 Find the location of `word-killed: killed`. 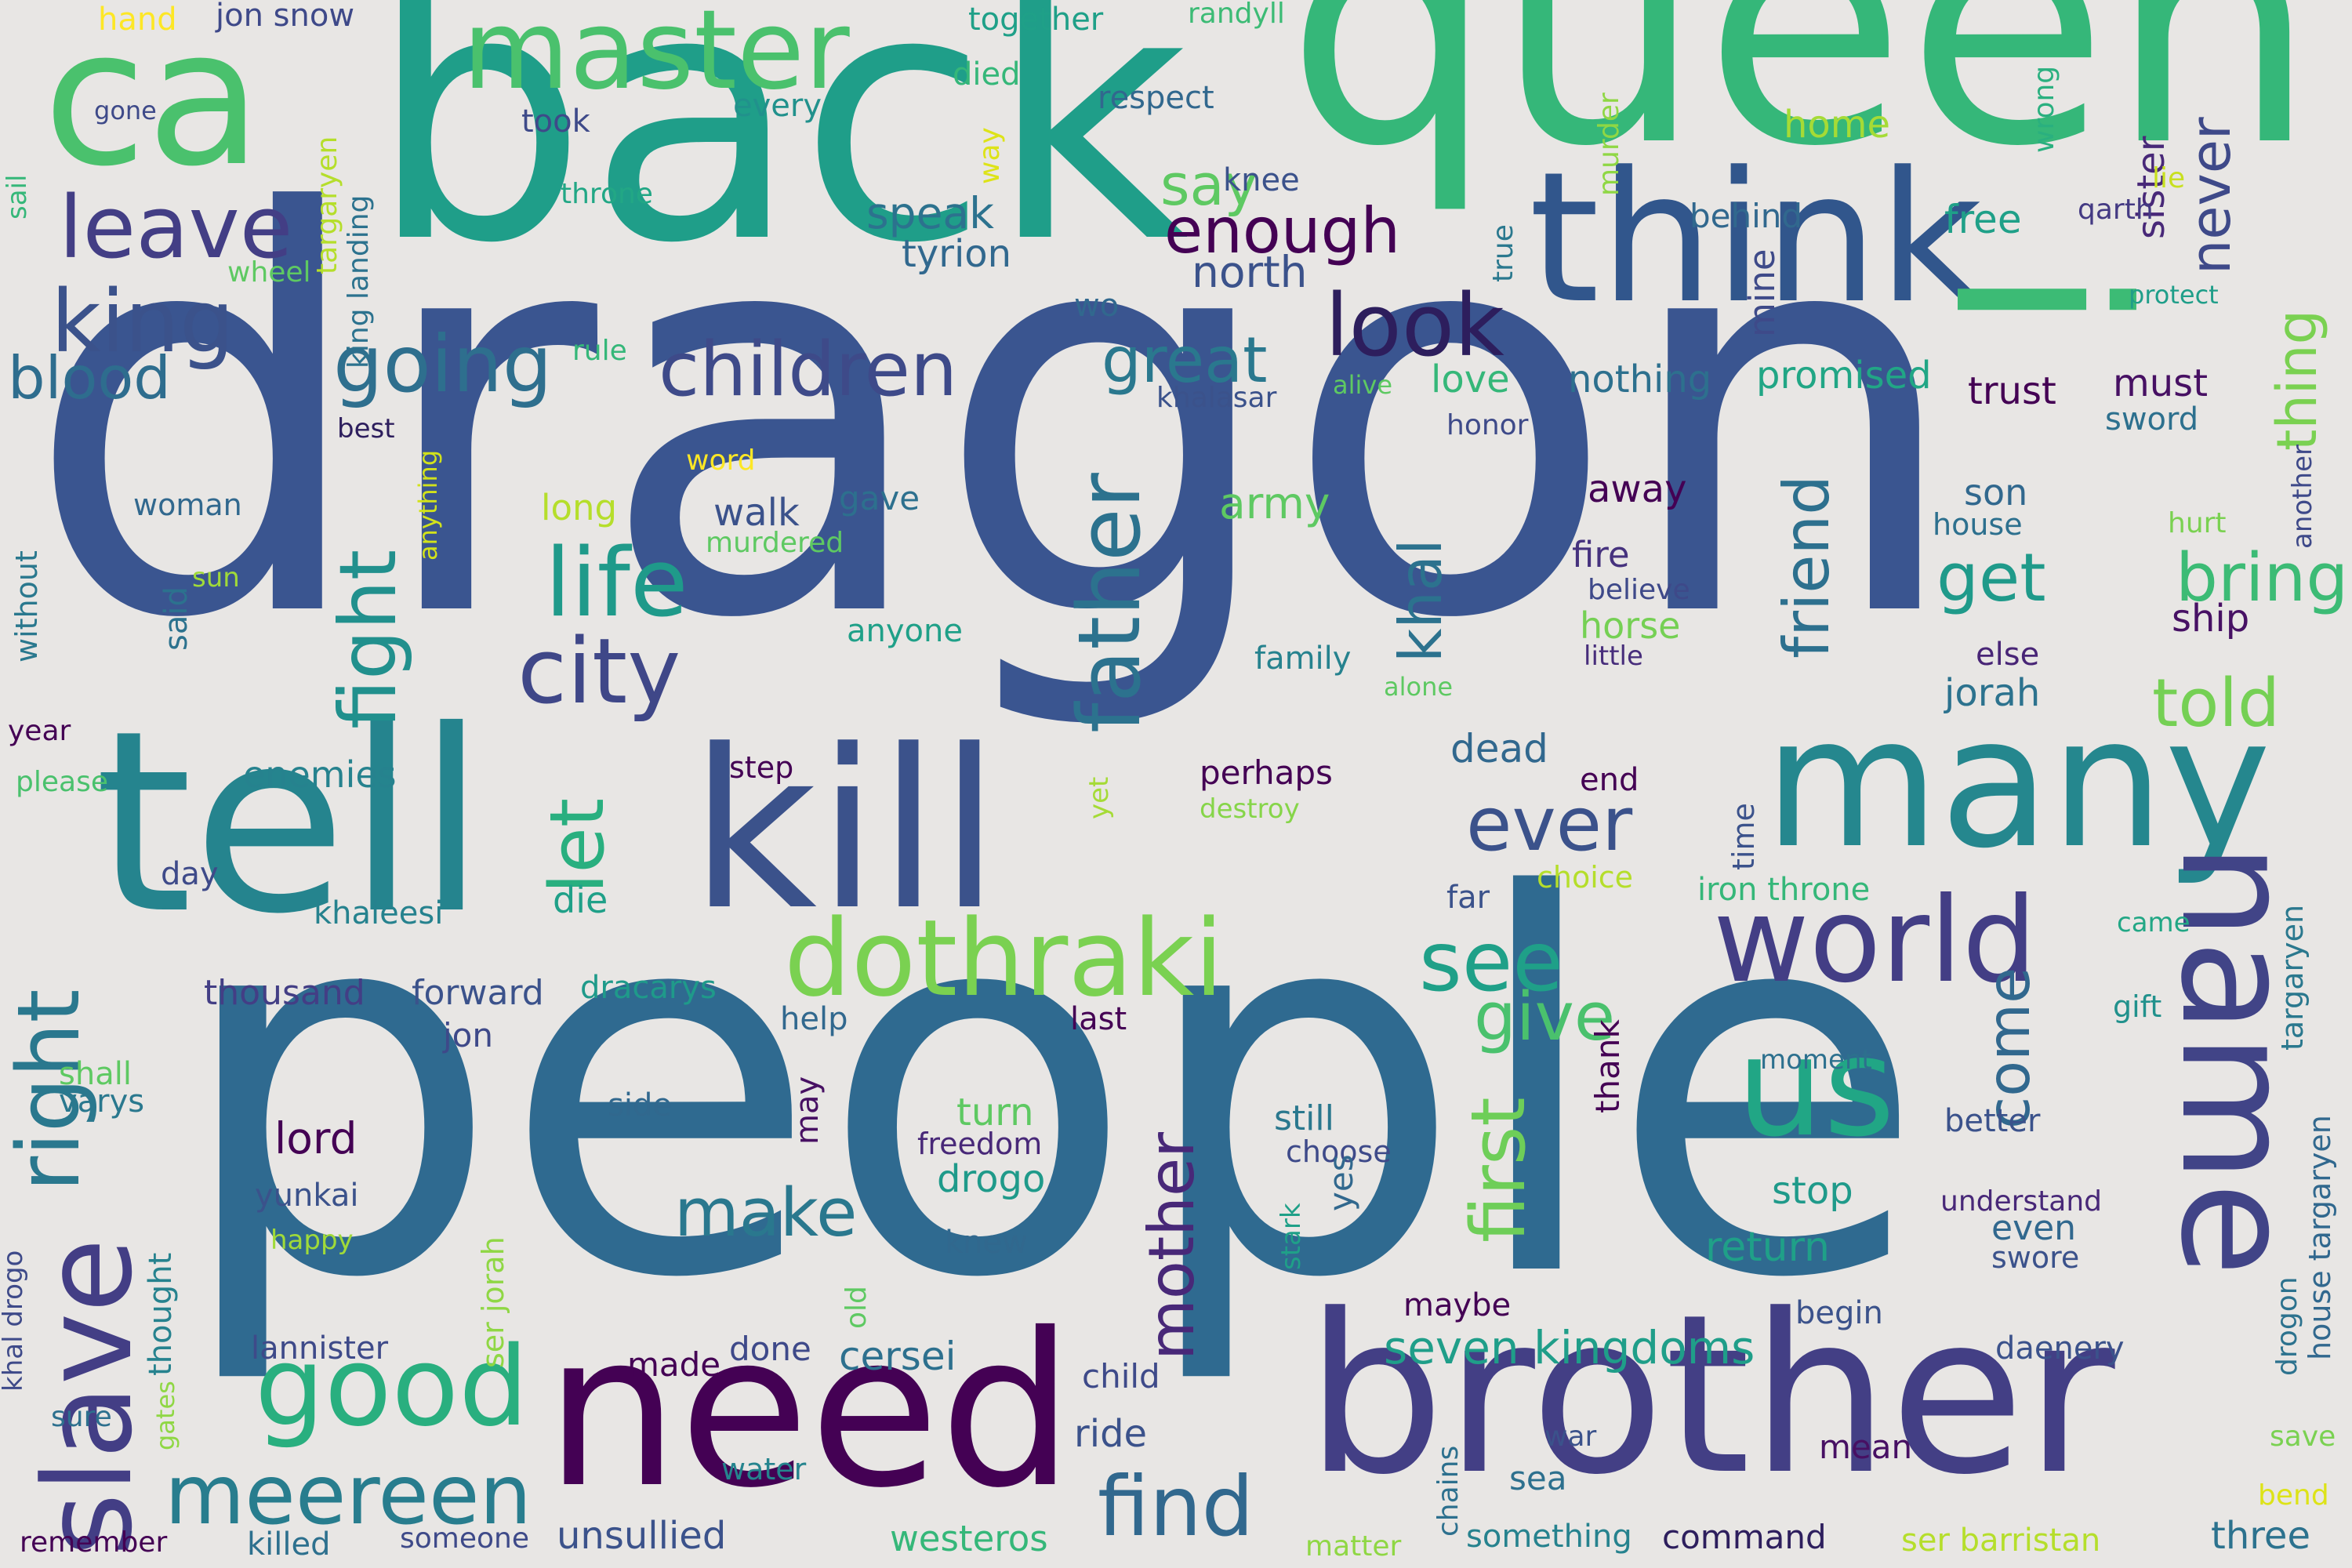

word-killed: killed is located at coordinates (289, 1544).